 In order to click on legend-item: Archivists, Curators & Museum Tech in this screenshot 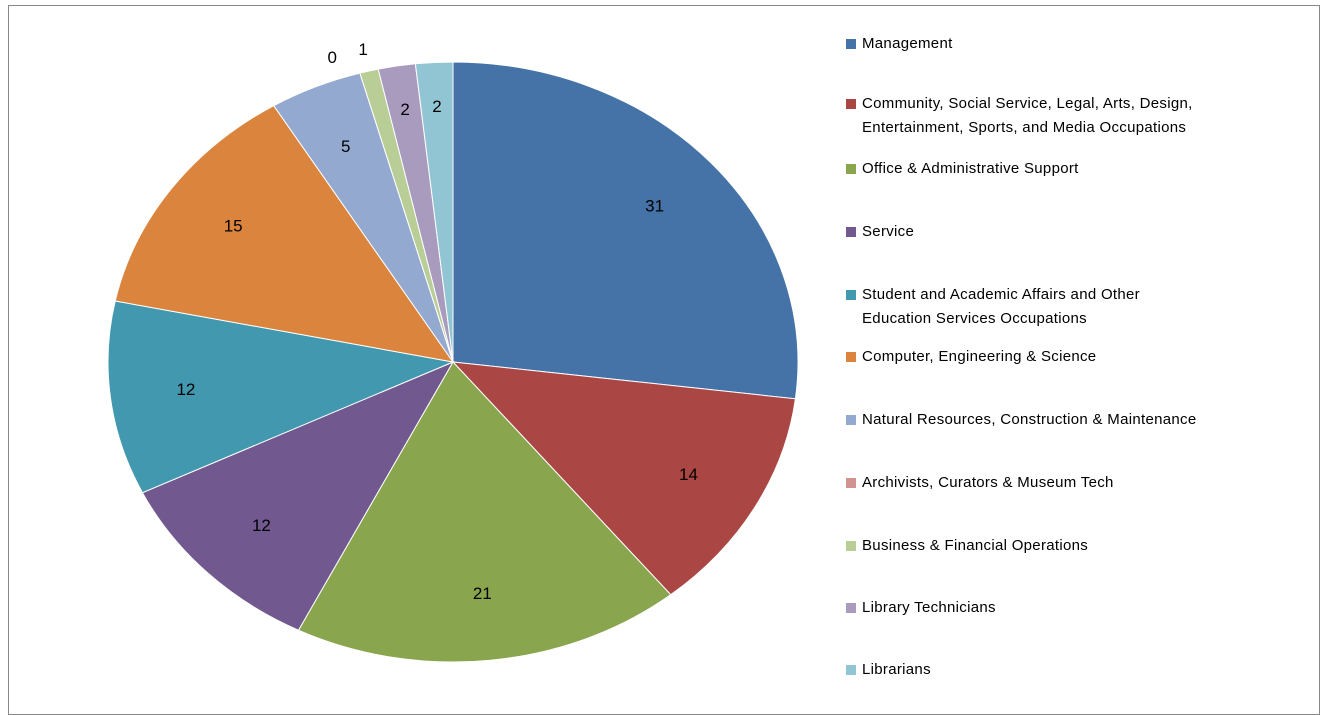, I will do `click(1036, 483)`.